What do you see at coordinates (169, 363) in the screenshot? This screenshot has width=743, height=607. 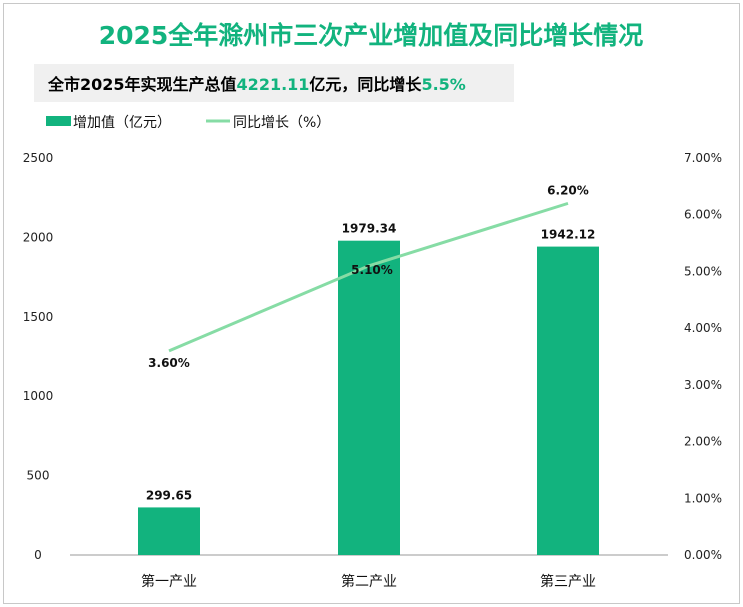 I see `line-value-label: 3.60%` at bounding box center [169, 363].